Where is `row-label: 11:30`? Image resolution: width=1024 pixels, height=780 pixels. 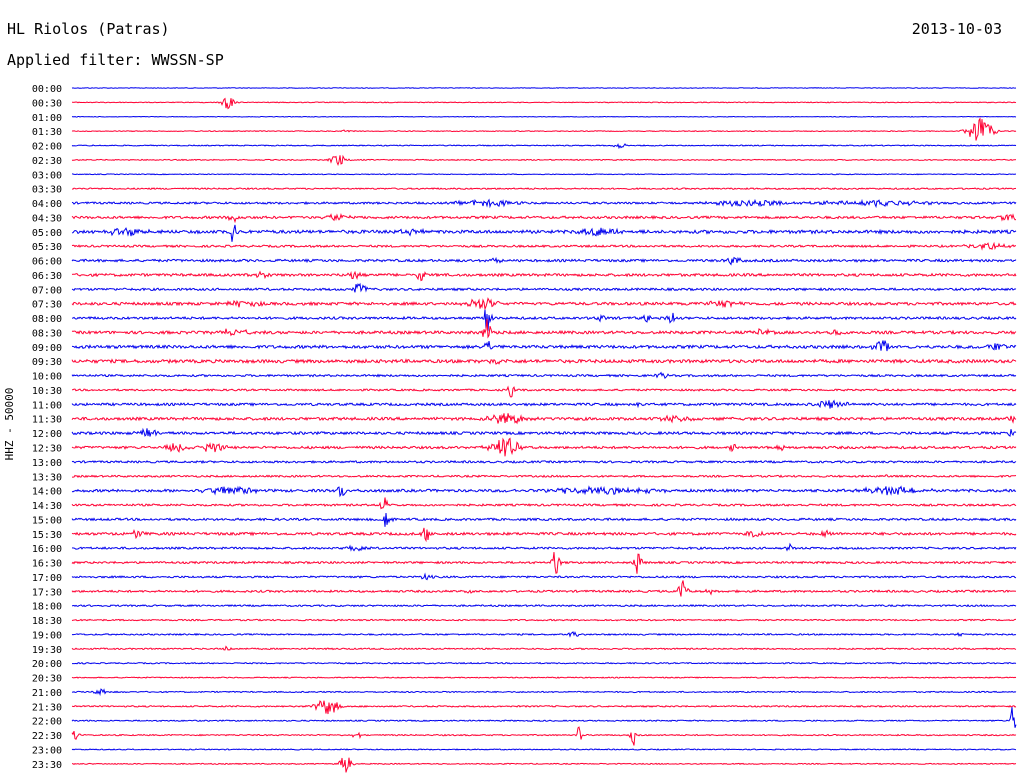 row-label: 11:30 is located at coordinates (47, 420).